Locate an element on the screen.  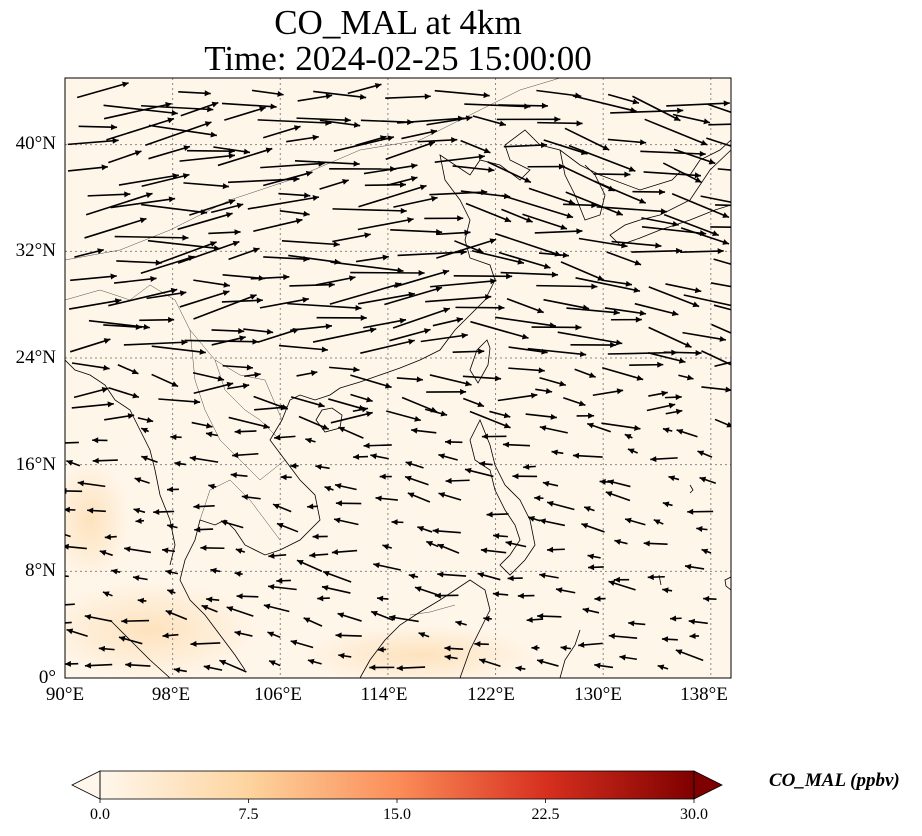
colorbar-gradient is located at coordinates (397, 785).